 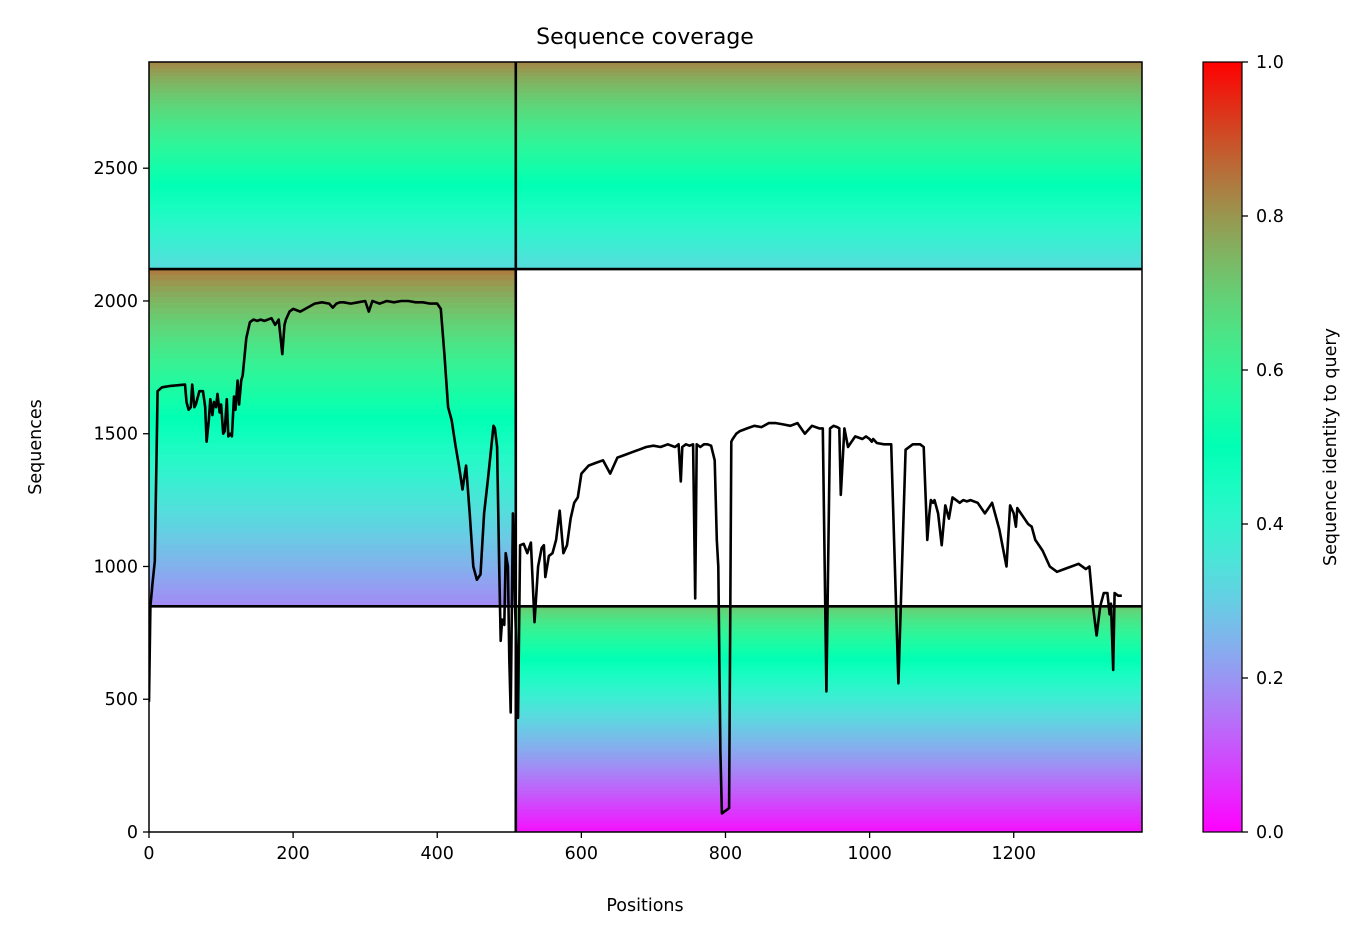 What do you see at coordinates (115, 567) in the screenshot?
I see `y-tick-label: 1000` at bounding box center [115, 567].